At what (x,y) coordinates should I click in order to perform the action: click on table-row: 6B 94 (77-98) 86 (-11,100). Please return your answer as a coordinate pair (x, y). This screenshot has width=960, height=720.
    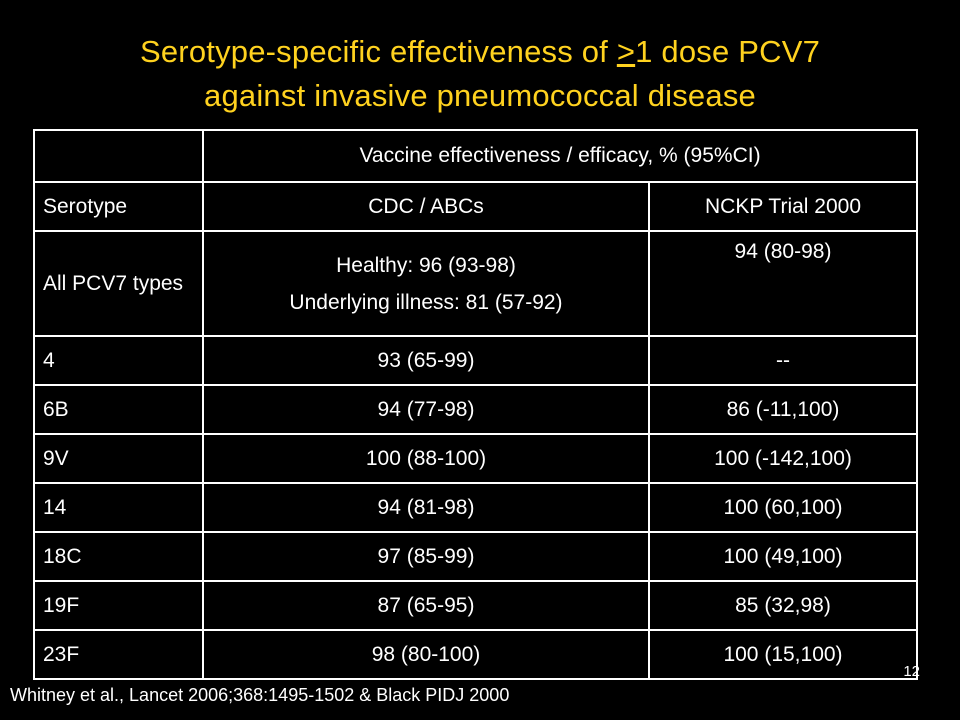
    Looking at the image, I should click on (475, 409).